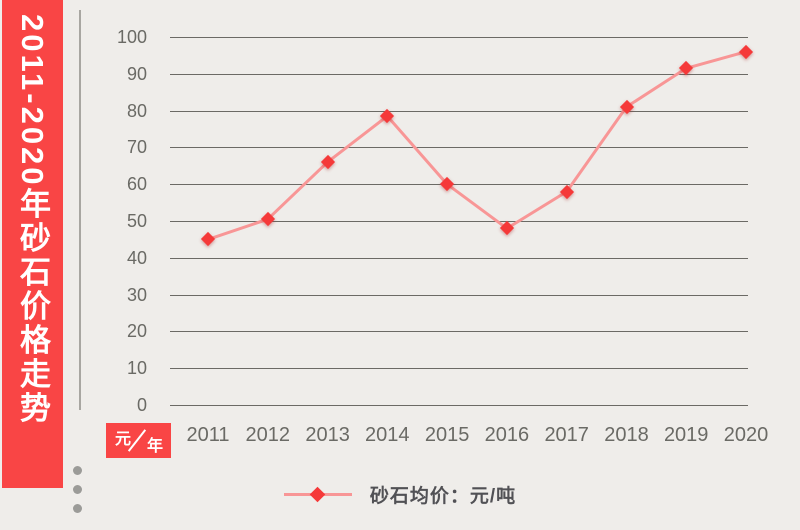  I want to click on y-tick-label-60: 60, so click(136, 184).